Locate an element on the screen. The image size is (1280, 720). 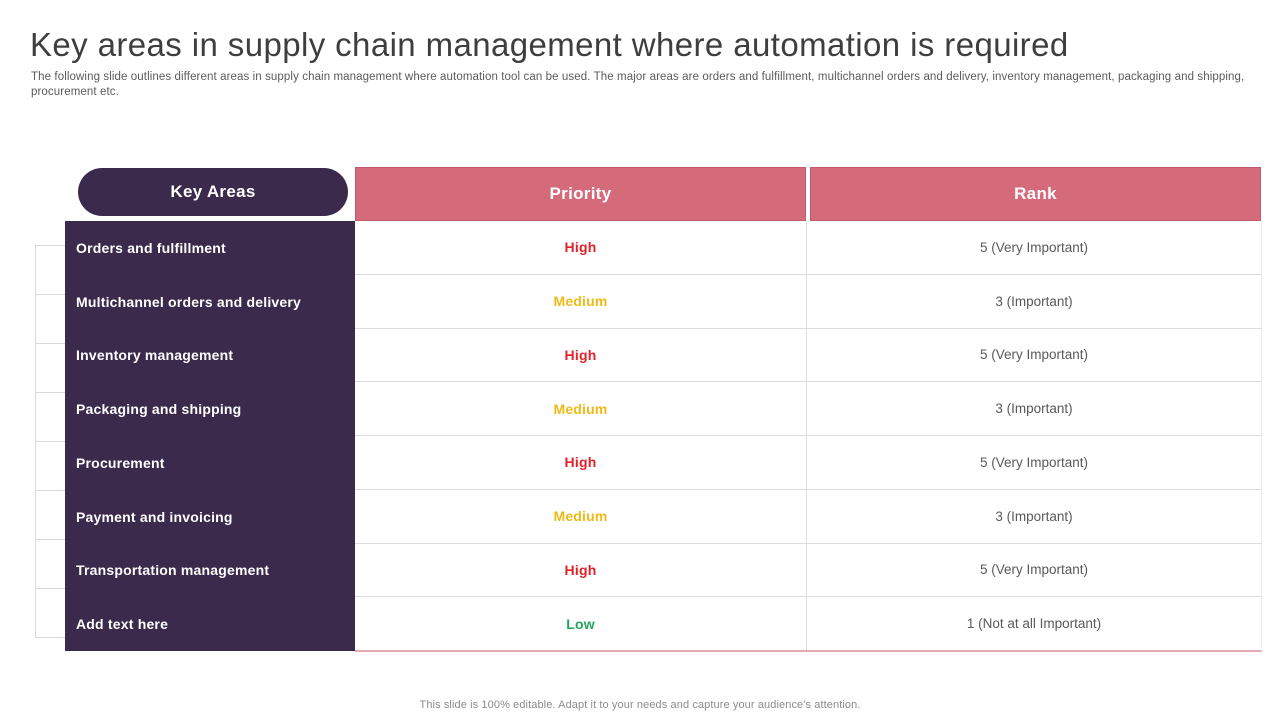
key-areas-header-pill: Key Areas is located at coordinates (213, 192).